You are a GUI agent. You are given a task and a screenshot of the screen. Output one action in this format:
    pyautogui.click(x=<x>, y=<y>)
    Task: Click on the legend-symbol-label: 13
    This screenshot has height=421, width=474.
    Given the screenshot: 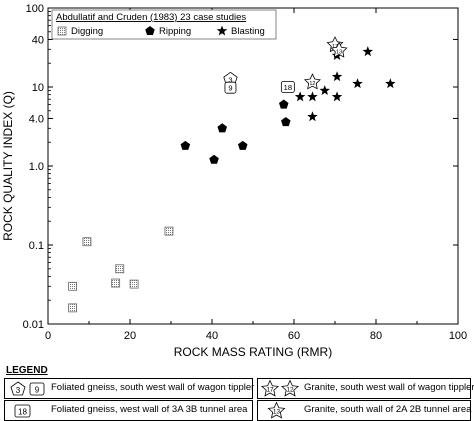 What is the action you would take?
    pyautogui.click(x=277, y=412)
    